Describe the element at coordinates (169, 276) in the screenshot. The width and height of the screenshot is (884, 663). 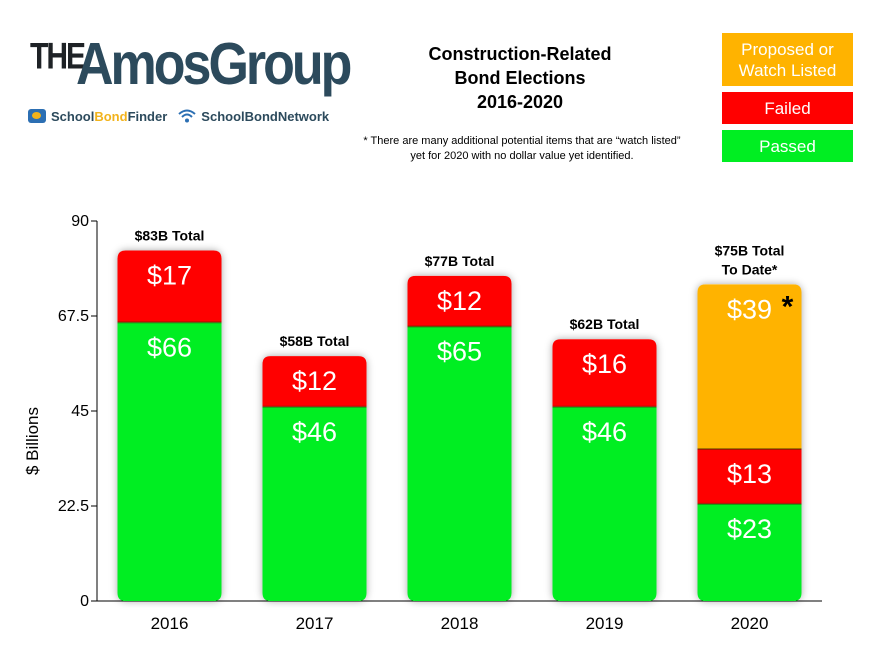
I see `bar-value-label: $17` at that location.